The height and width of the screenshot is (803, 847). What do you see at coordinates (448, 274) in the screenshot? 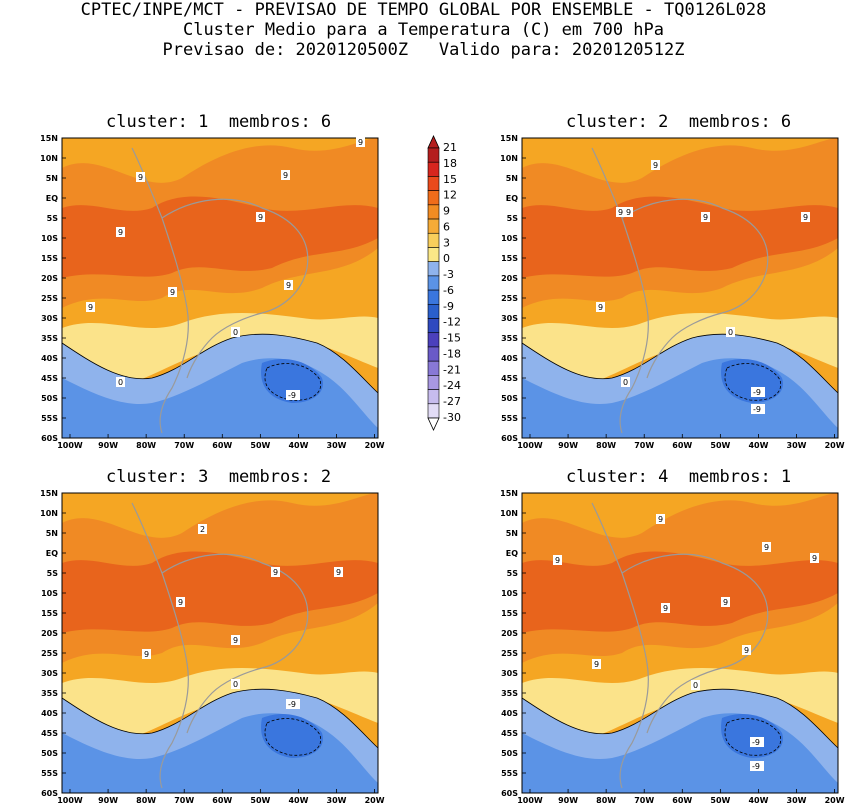
I see `colorbar-label: -3` at bounding box center [448, 274].